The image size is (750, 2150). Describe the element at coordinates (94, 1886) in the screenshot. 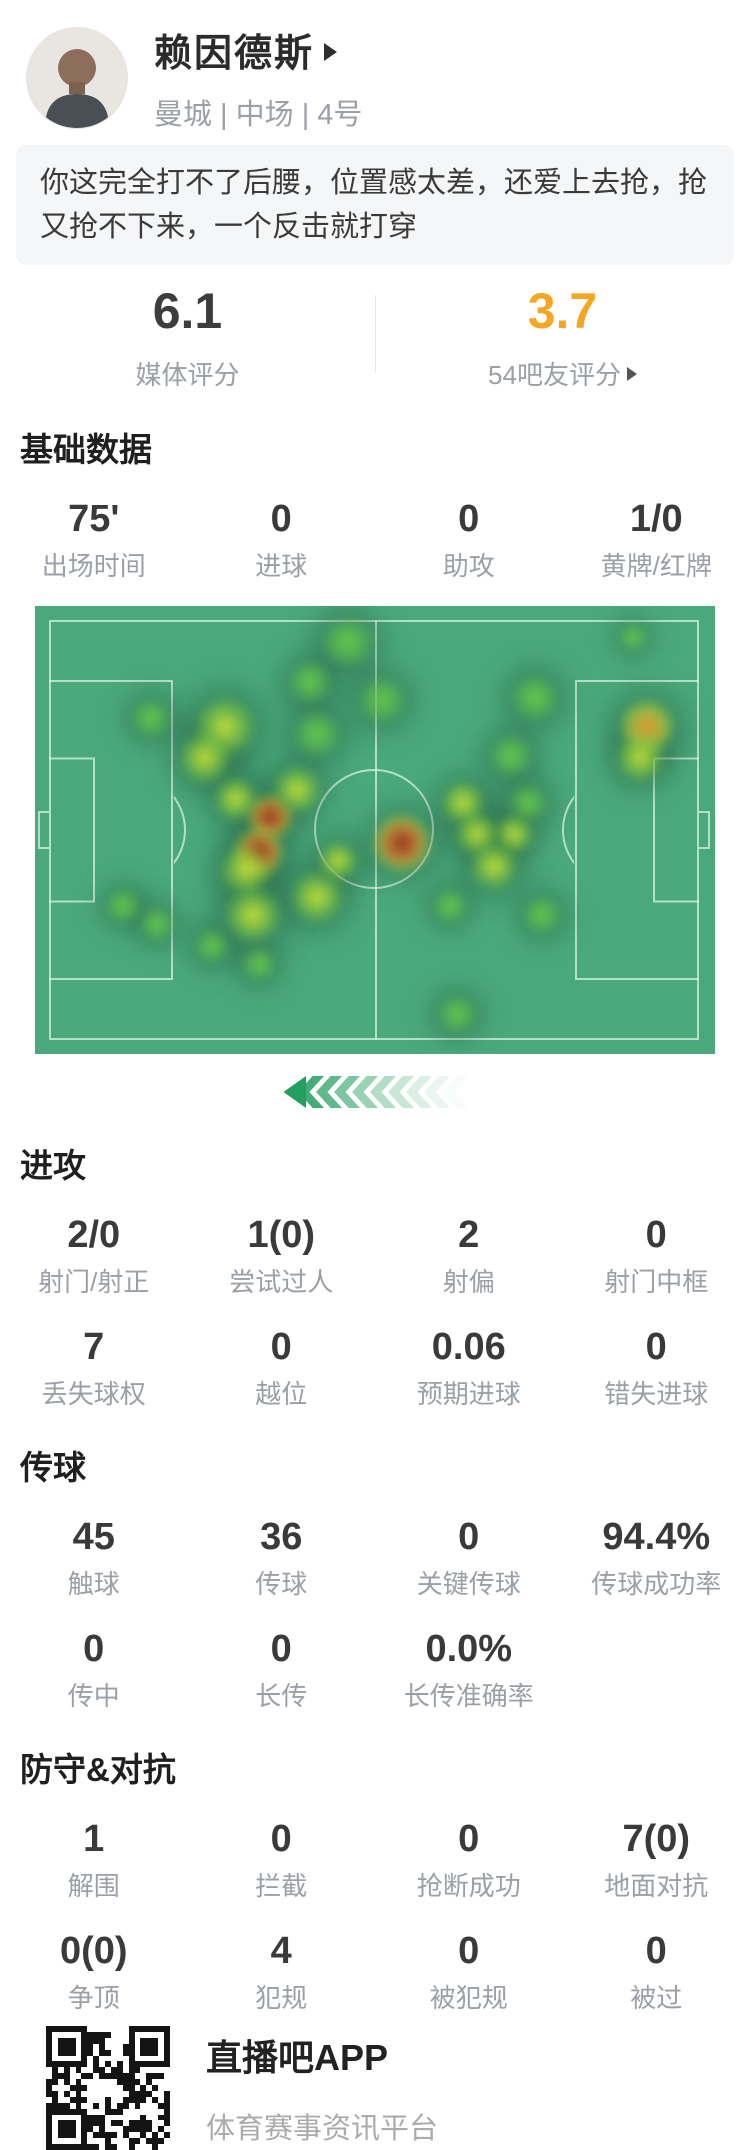

I see `stat-label: 解围` at that location.